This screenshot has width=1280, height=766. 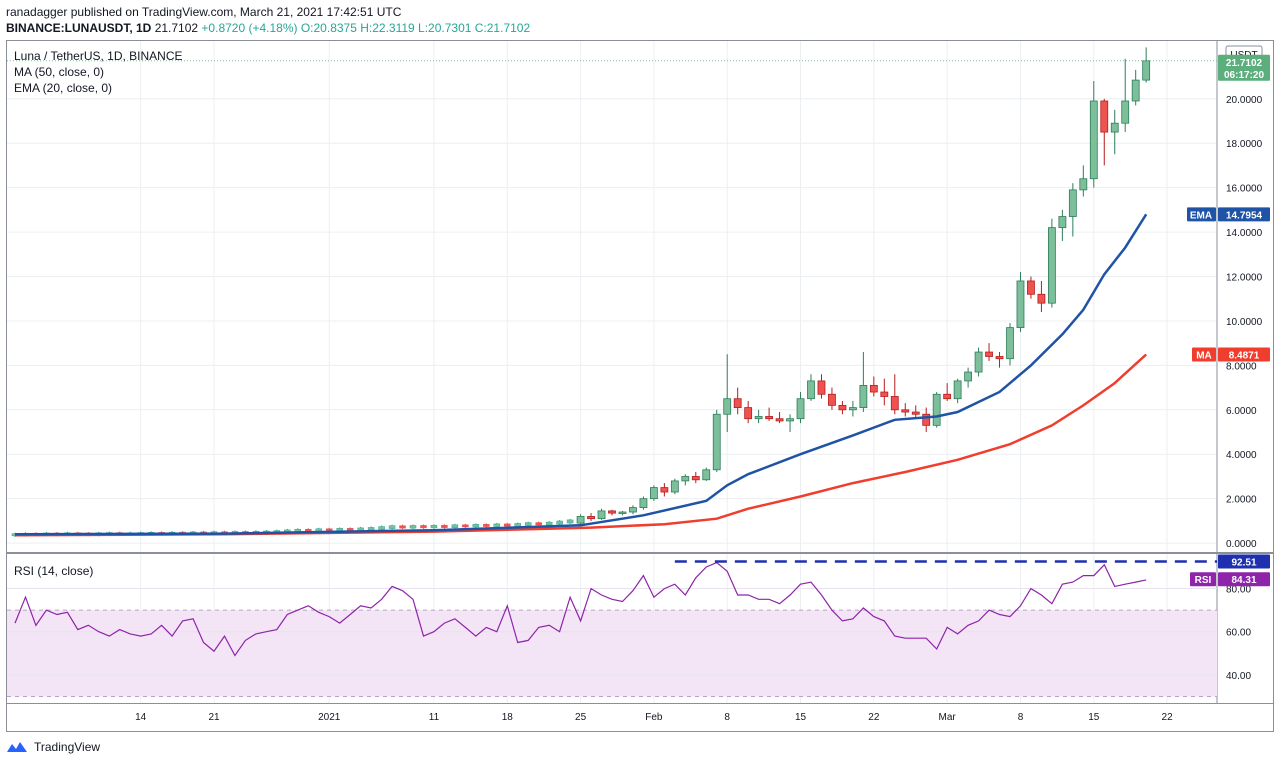 I want to click on y-tick-label: 2.0000, so click(x=1241, y=500).